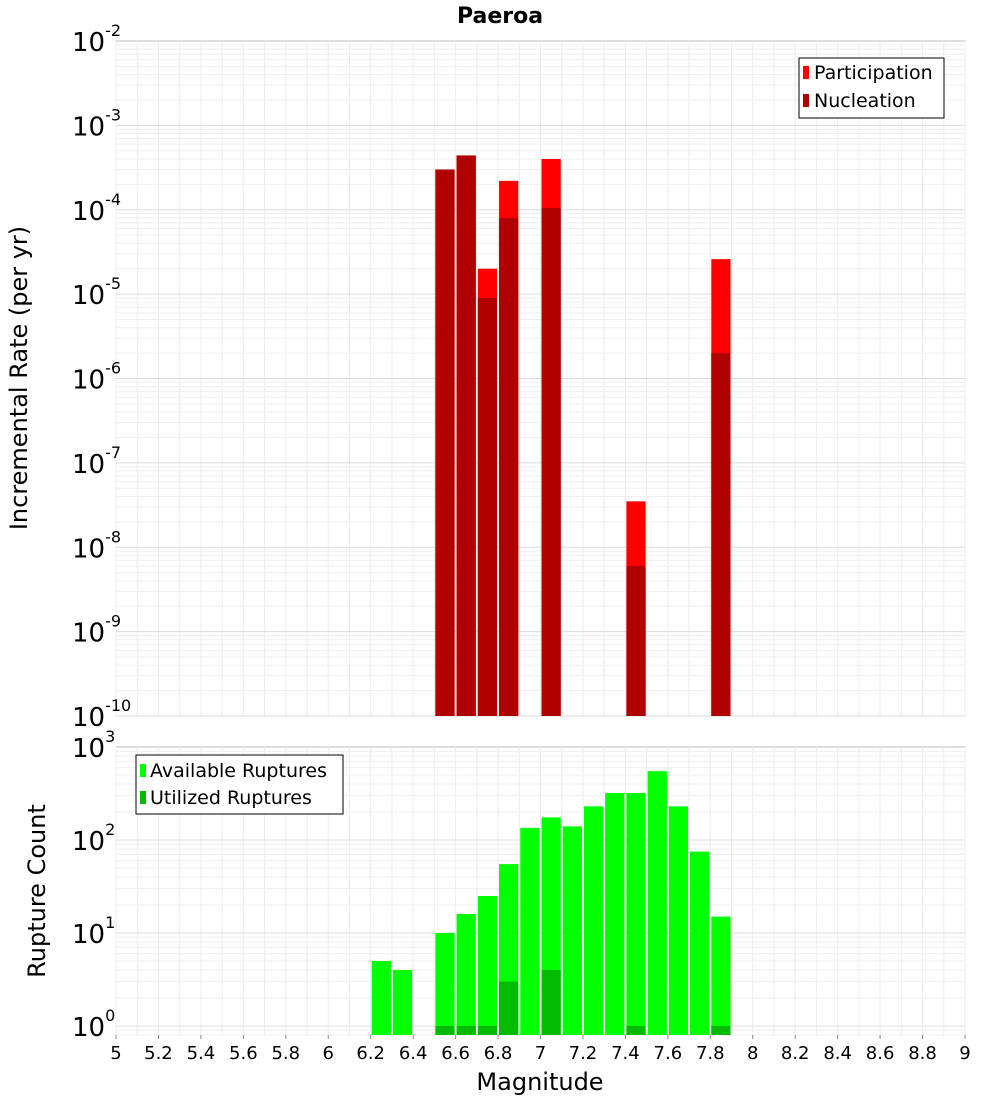  What do you see at coordinates (583, 1053) in the screenshot?
I see `x-tick-label: 7.2` at bounding box center [583, 1053].